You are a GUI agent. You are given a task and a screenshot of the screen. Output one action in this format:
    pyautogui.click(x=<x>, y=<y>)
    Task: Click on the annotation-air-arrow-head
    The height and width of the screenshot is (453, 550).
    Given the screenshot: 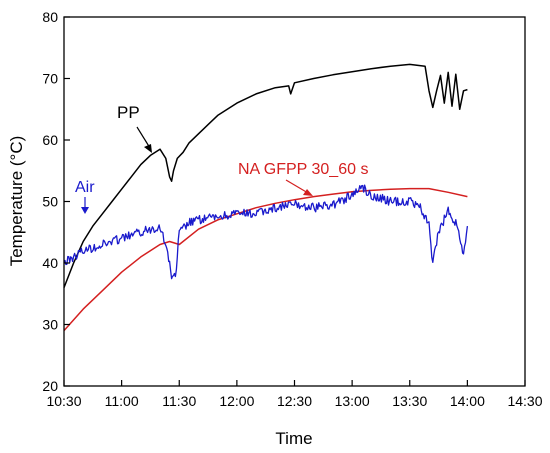 What is the action you would take?
    pyautogui.click(x=85, y=210)
    